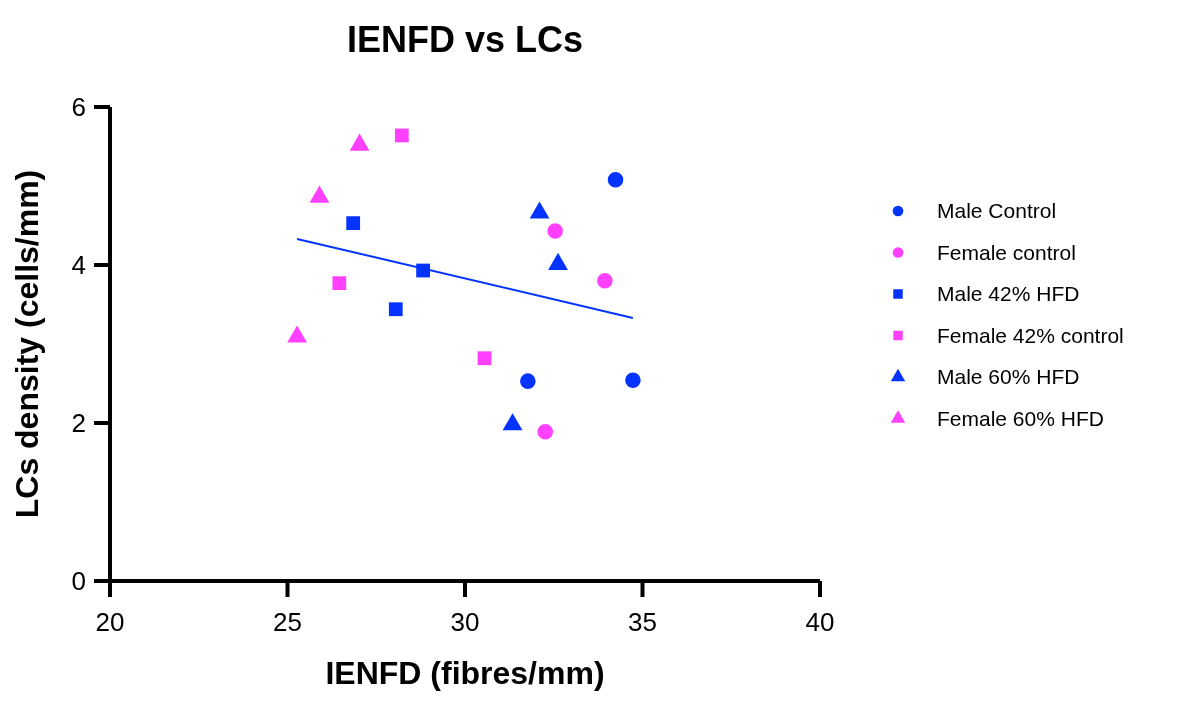 The image size is (1178, 704). What do you see at coordinates (78, 107) in the screenshot?
I see `y-tick-label: 6` at bounding box center [78, 107].